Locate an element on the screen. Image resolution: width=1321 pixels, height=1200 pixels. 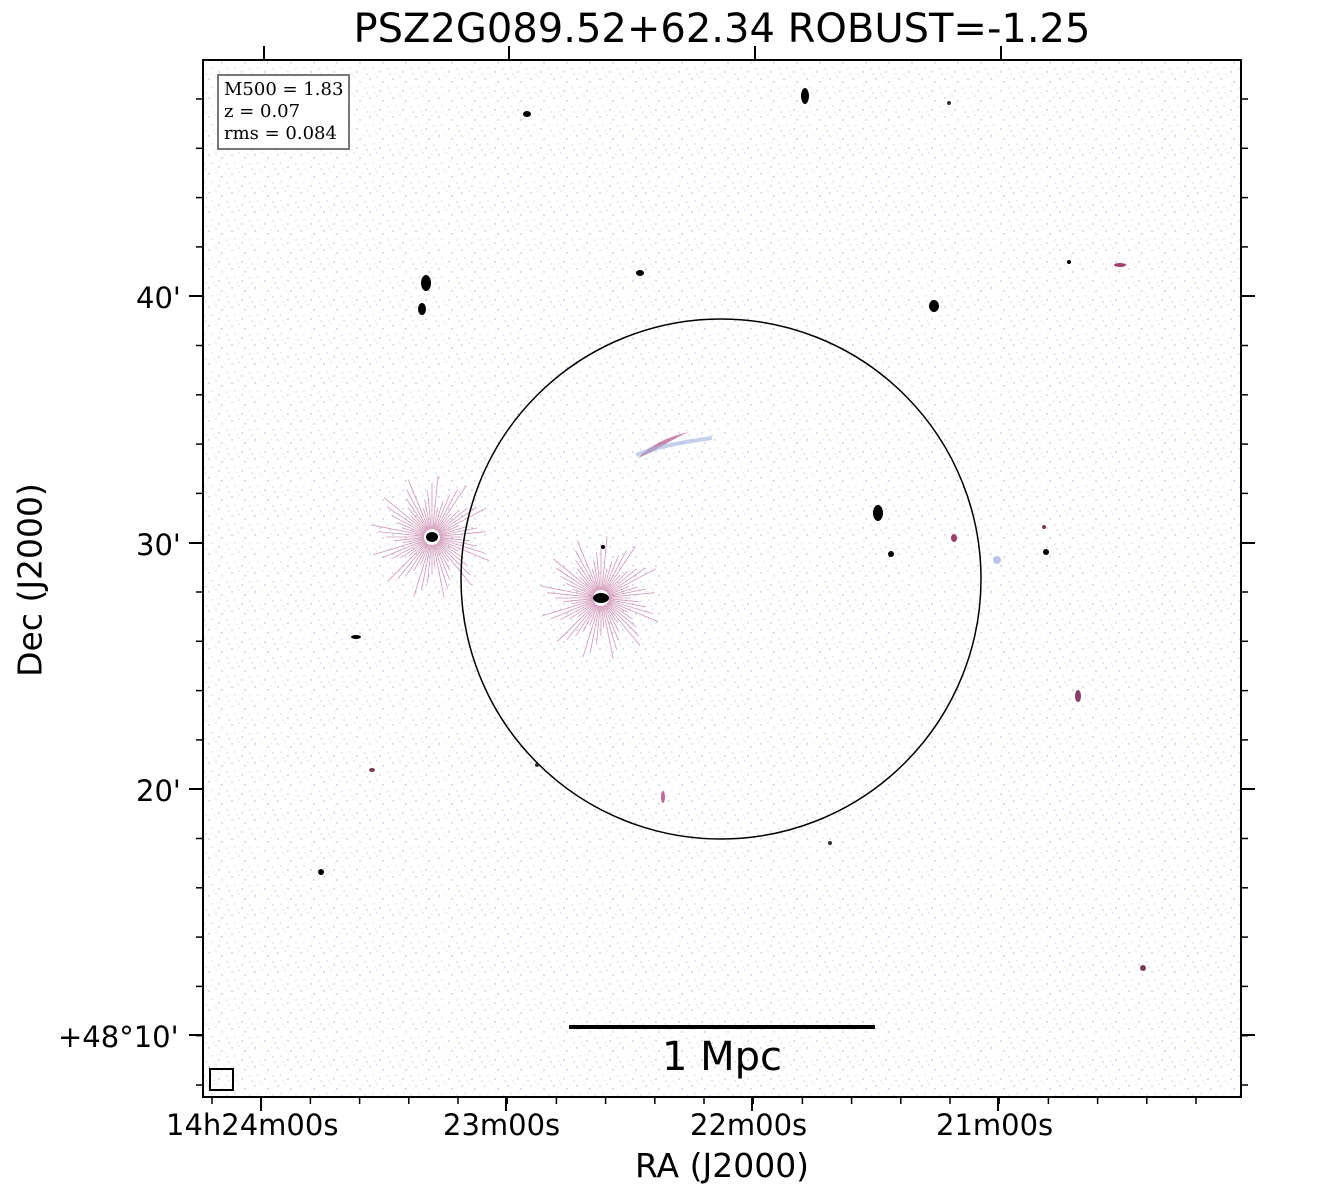
x-tick-label: 21m00s is located at coordinates (995, 1125).